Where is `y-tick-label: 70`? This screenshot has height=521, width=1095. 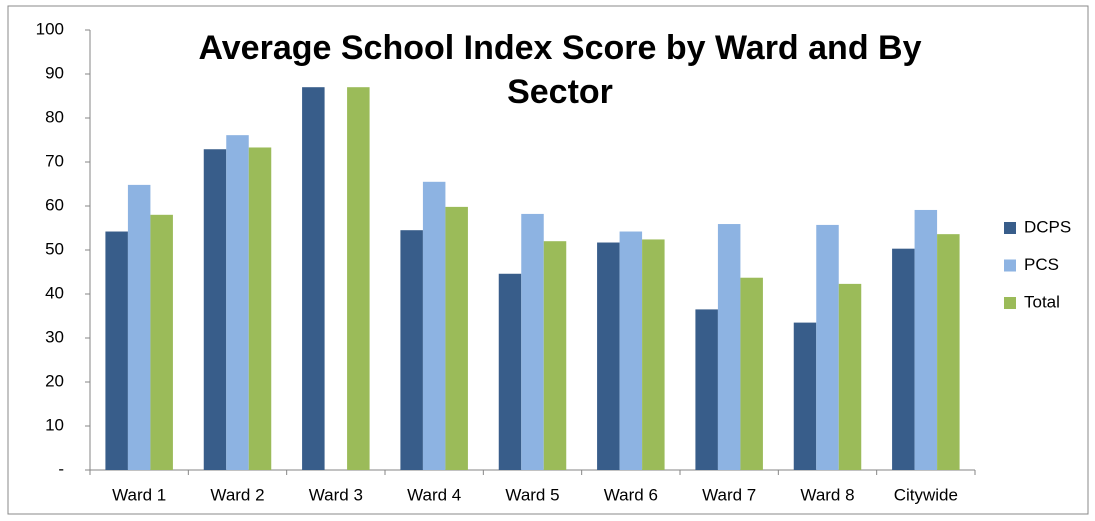
y-tick-label: 70 is located at coordinates (54, 160).